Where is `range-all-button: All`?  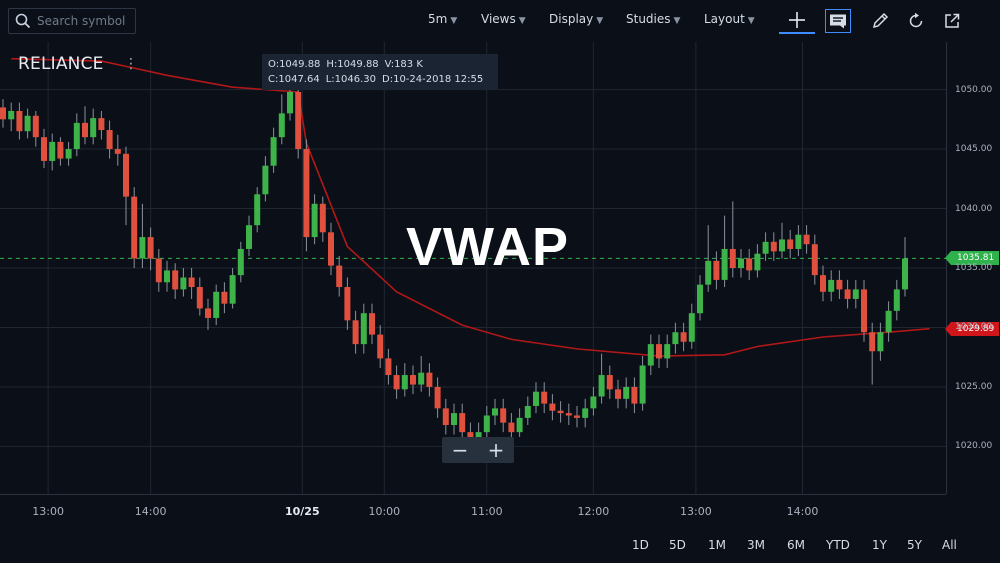 range-all-button: All is located at coordinates (949, 545).